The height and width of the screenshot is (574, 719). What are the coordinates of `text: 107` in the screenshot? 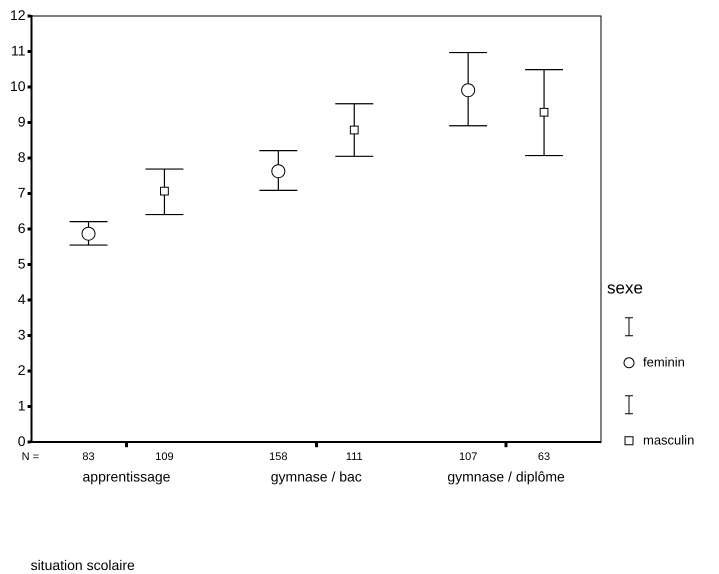 It's located at (468, 457).